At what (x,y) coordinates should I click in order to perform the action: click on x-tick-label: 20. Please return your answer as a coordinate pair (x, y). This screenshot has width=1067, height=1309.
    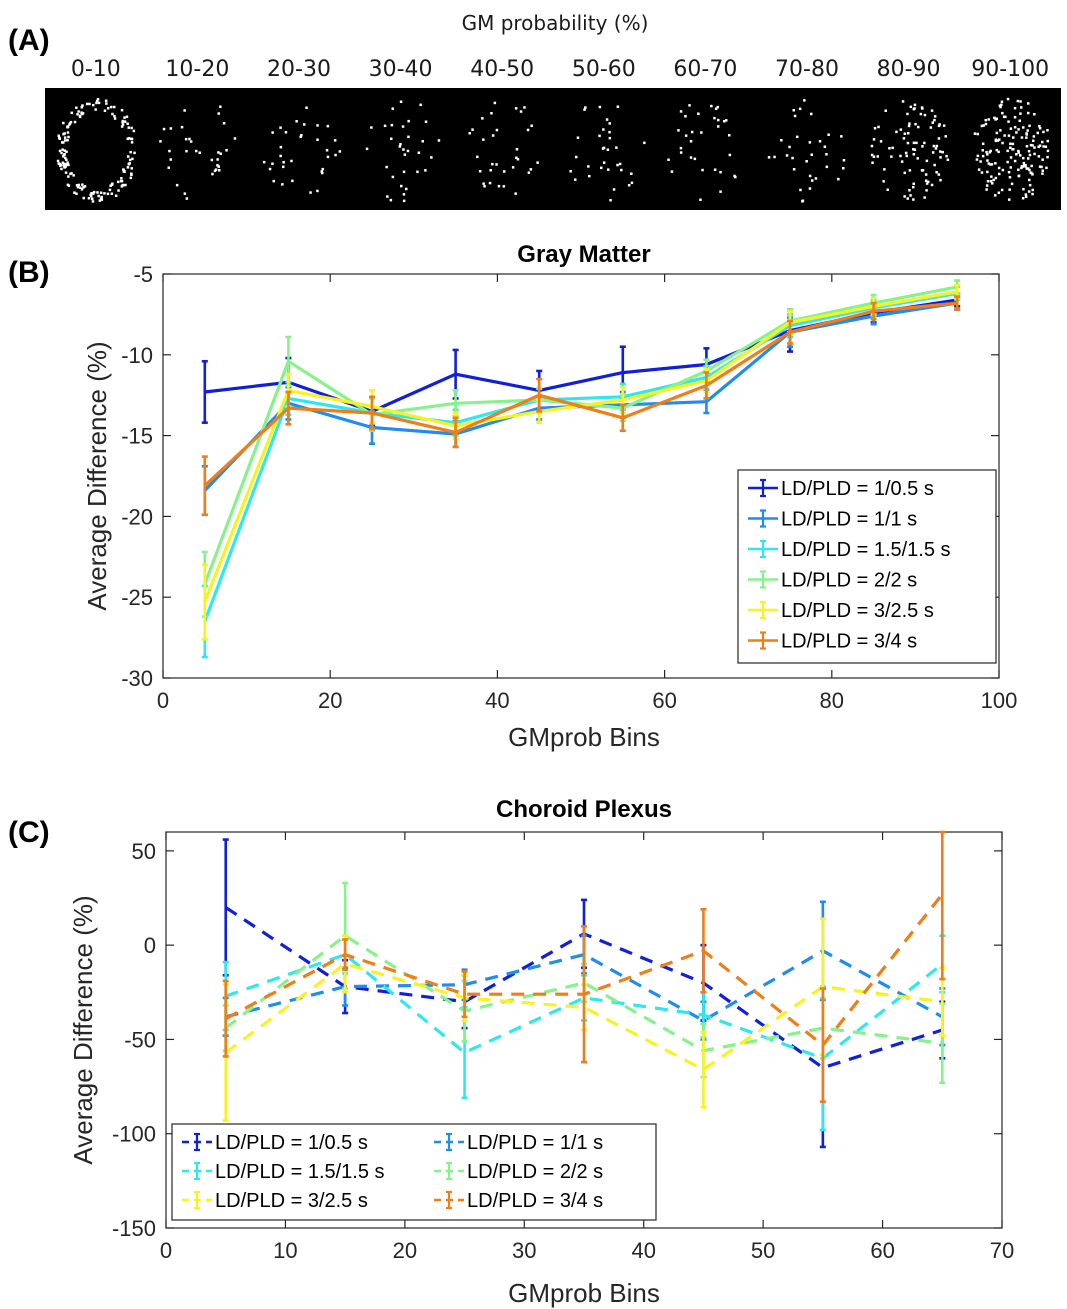
    Looking at the image, I should click on (405, 1250).